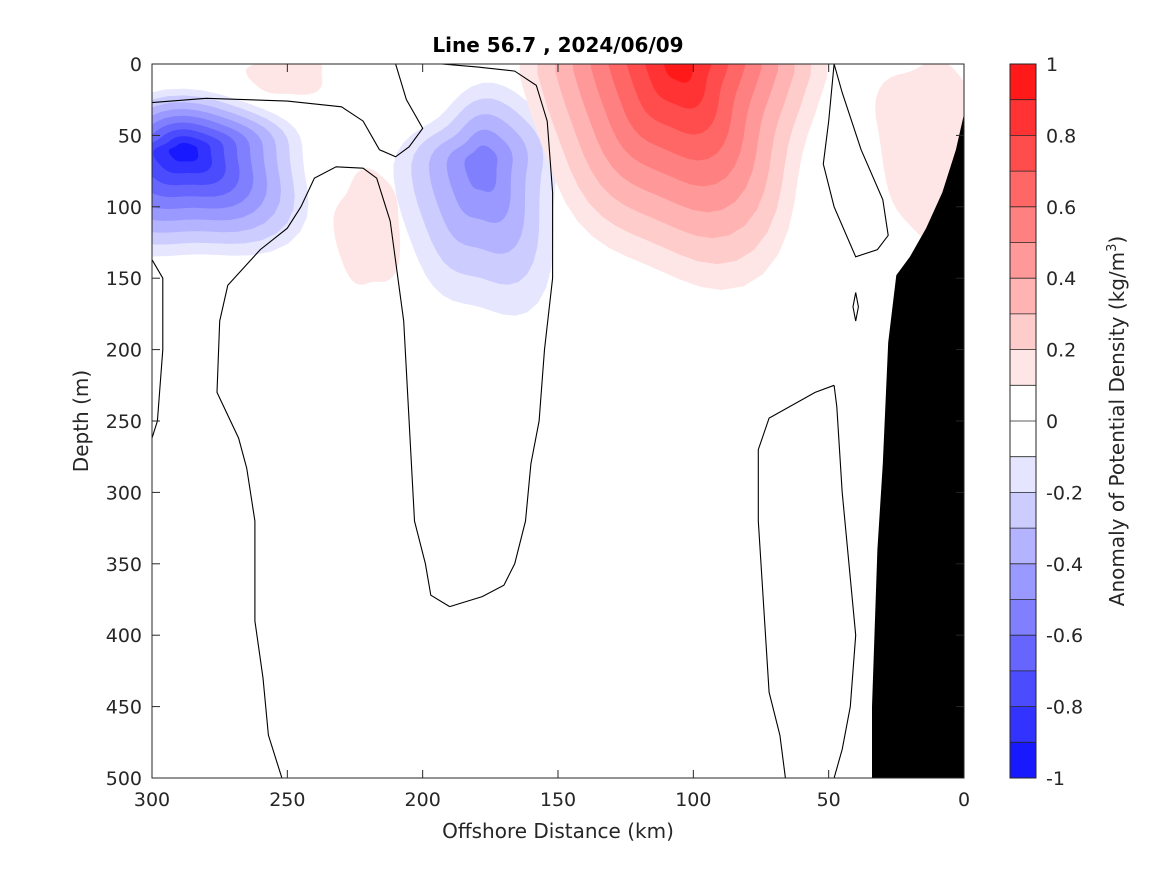 The height and width of the screenshot is (875, 1167). I want to click on y-tick-label: 400, so click(124, 636).